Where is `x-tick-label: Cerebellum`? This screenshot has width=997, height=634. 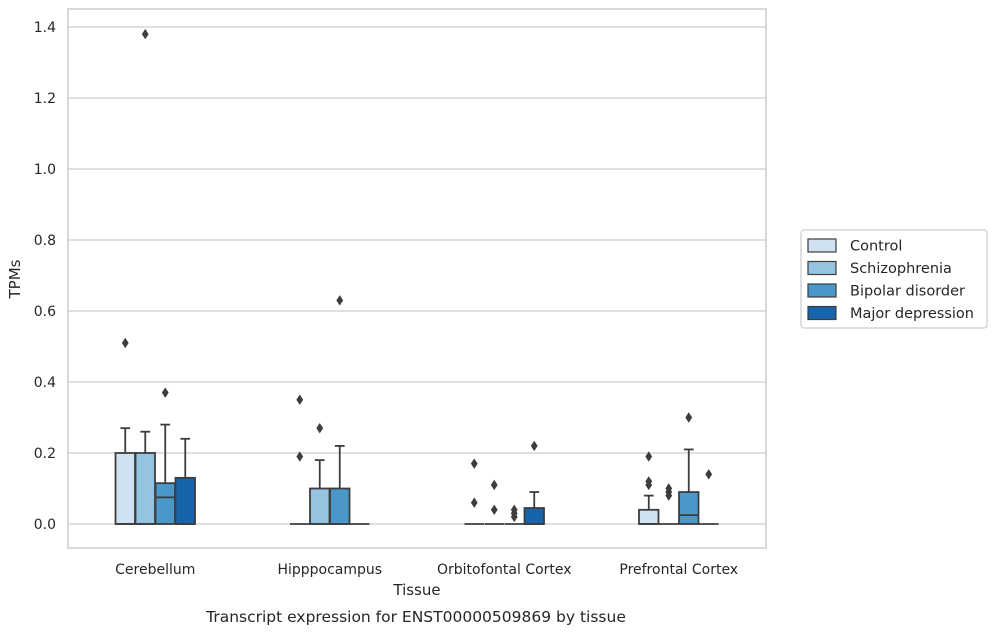 x-tick-label: Cerebellum is located at coordinates (155, 570).